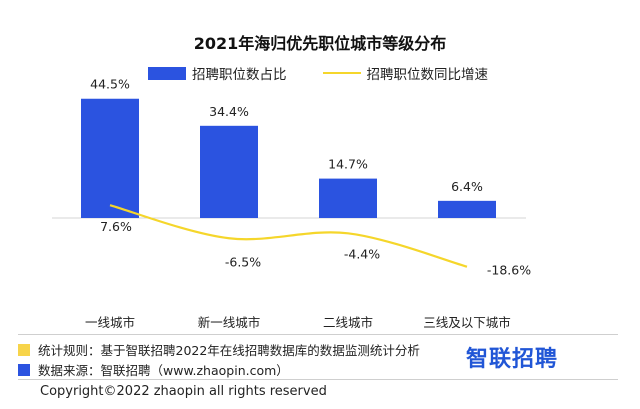  What do you see at coordinates (24, 369) in the screenshot?
I see `note-blue-square` at bounding box center [24, 369].